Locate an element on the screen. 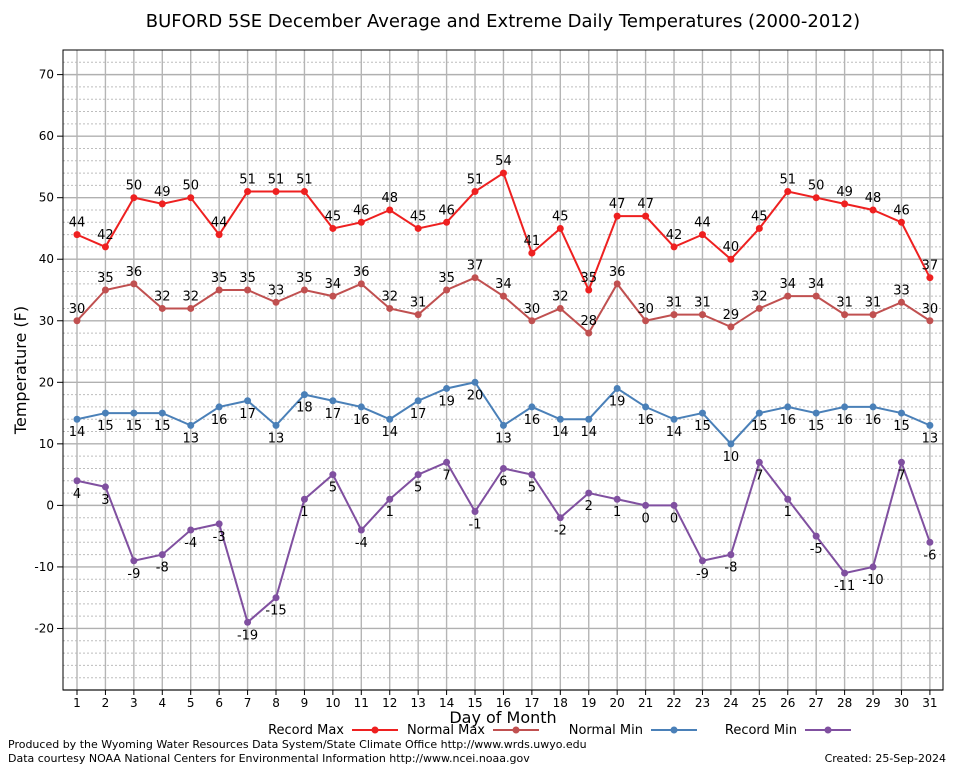 The height and width of the screenshot is (768, 954). data-label: 50 is located at coordinates (134, 186).